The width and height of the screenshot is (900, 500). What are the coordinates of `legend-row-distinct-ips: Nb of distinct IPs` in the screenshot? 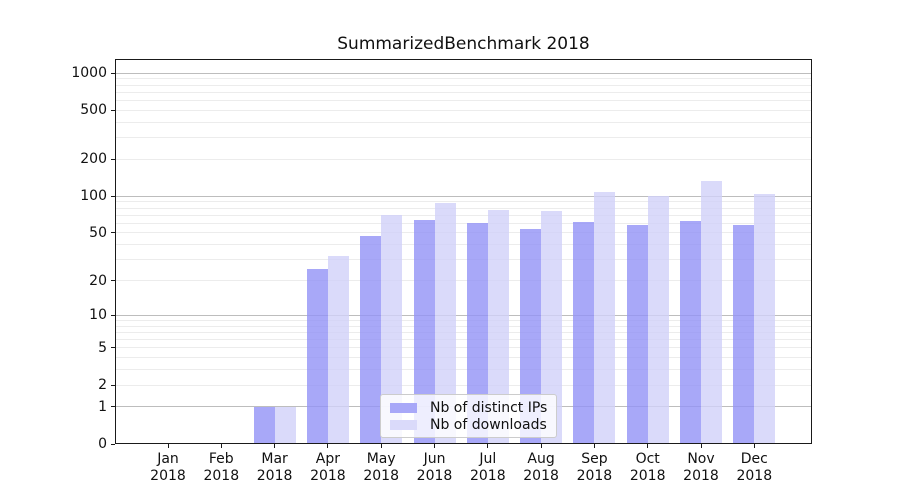 It's located at (468, 407).